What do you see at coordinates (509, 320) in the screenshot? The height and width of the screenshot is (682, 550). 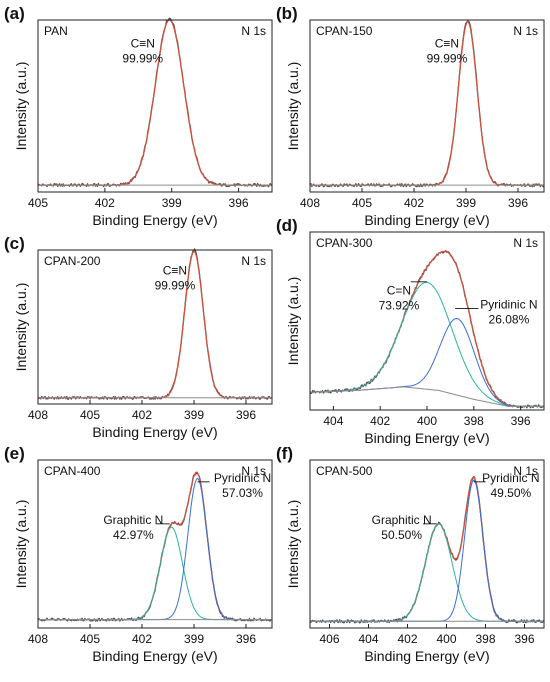 I see `peak-annotation: 26.08%` at bounding box center [509, 320].